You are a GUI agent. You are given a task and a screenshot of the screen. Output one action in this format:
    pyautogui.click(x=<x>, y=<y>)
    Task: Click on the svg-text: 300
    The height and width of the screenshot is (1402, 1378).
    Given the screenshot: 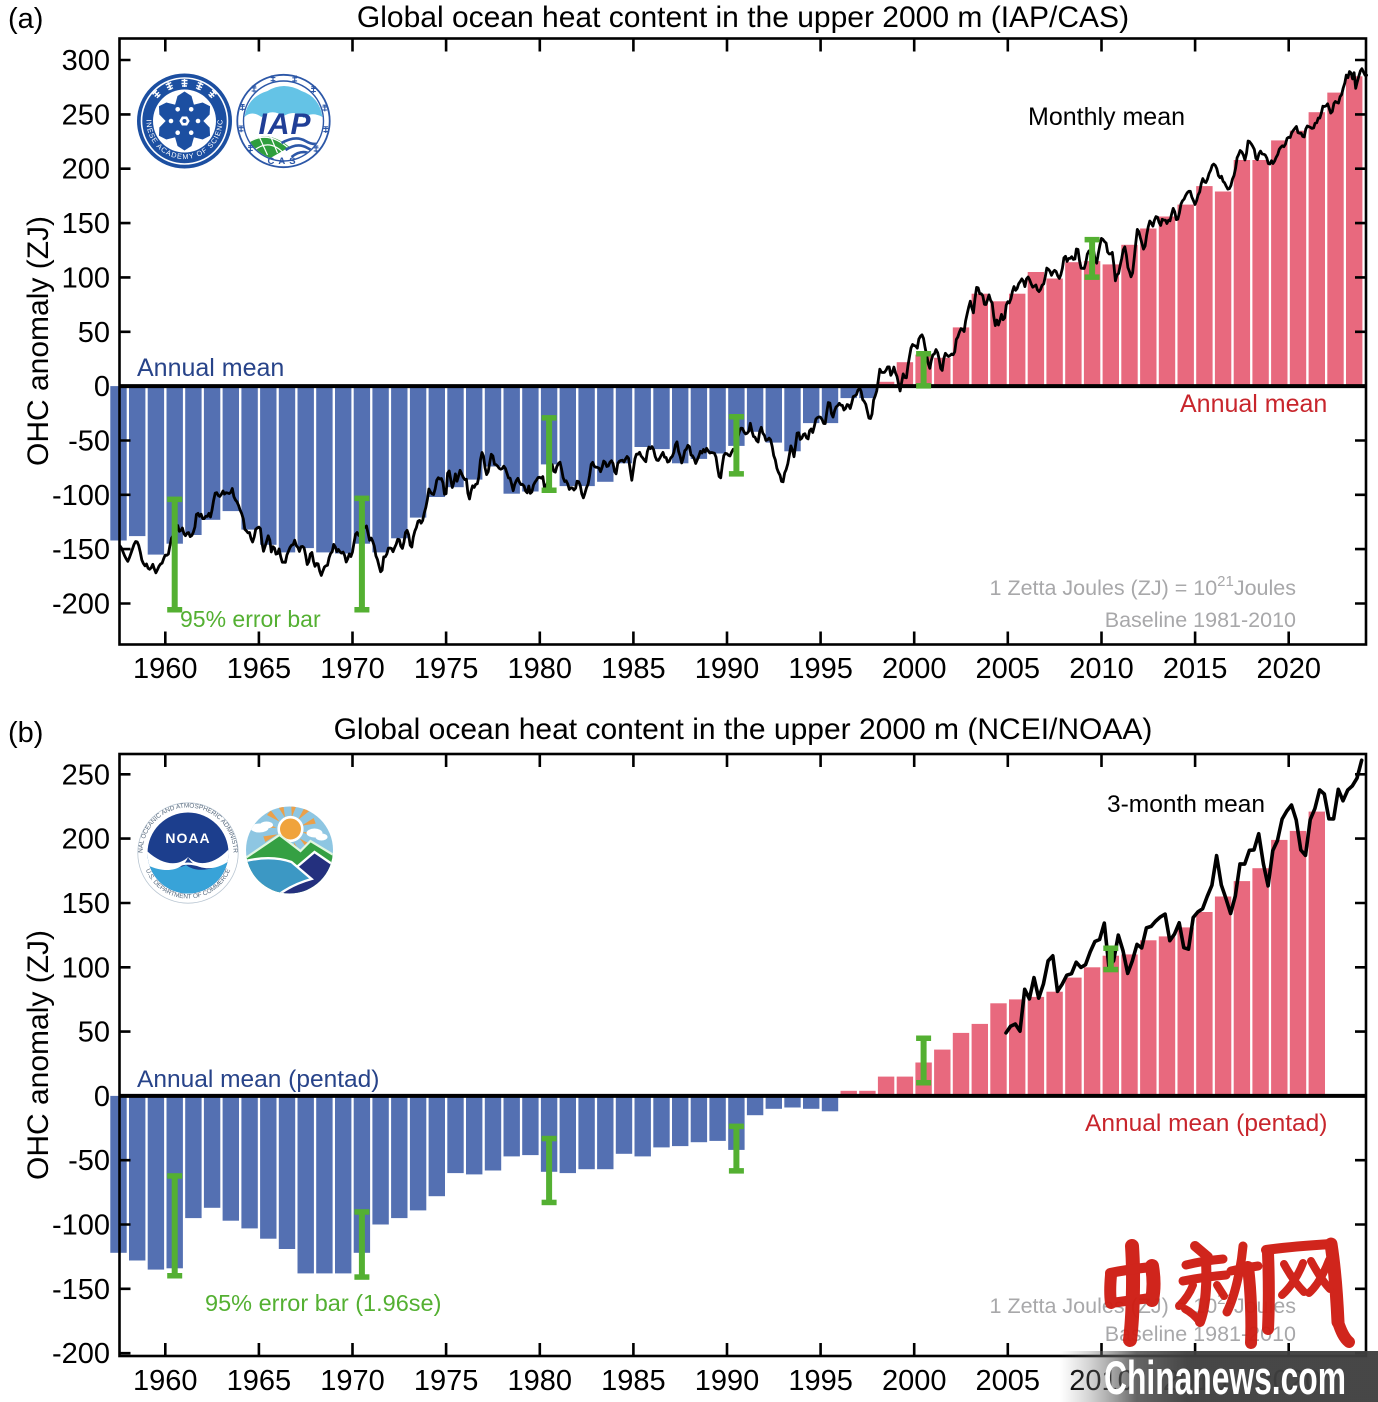 What is the action you would take?
    pyautogui.click(x=86, y=61)
    